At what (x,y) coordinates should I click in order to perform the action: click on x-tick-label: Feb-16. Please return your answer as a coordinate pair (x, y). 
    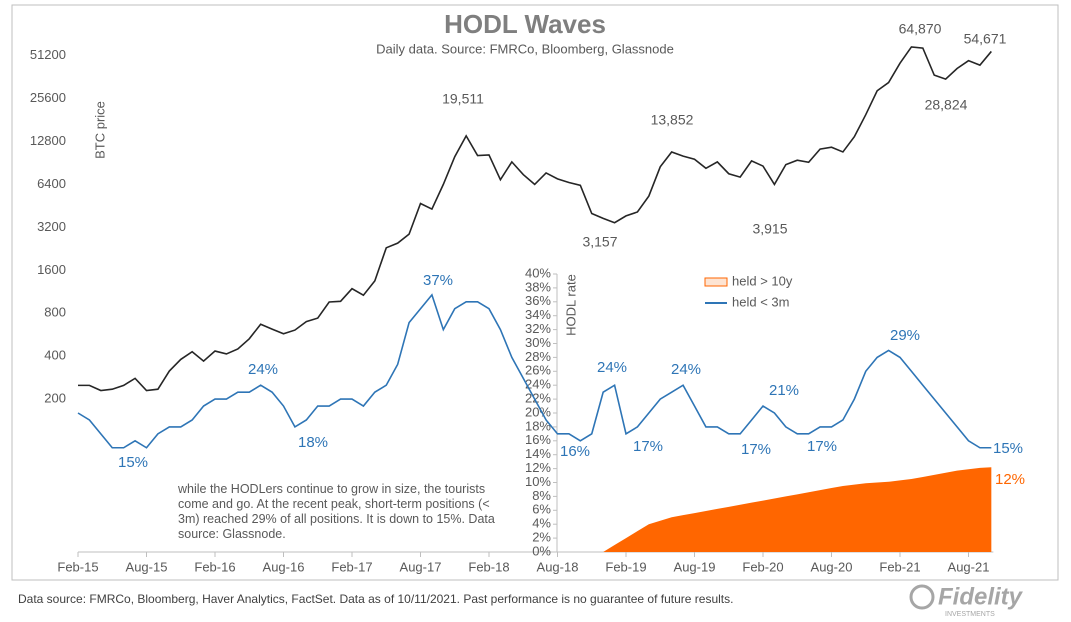
    Looking at the image, I should click on (214, 566).